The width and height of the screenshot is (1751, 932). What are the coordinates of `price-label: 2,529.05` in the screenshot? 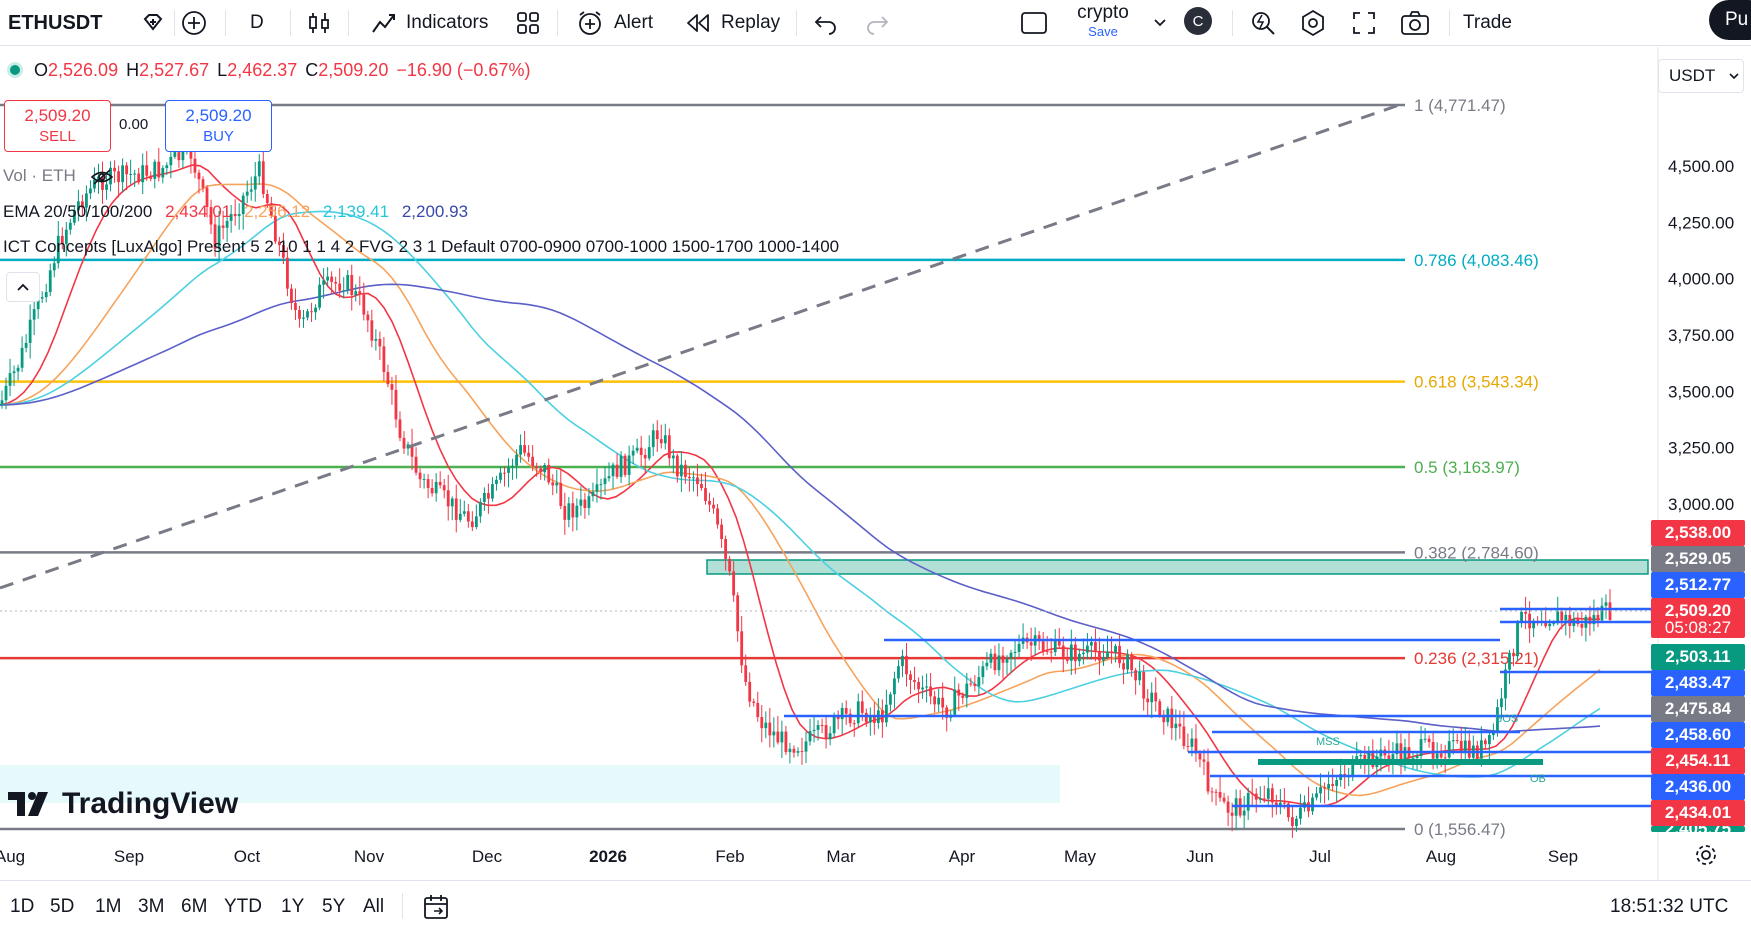 It's located at (1698, 559).